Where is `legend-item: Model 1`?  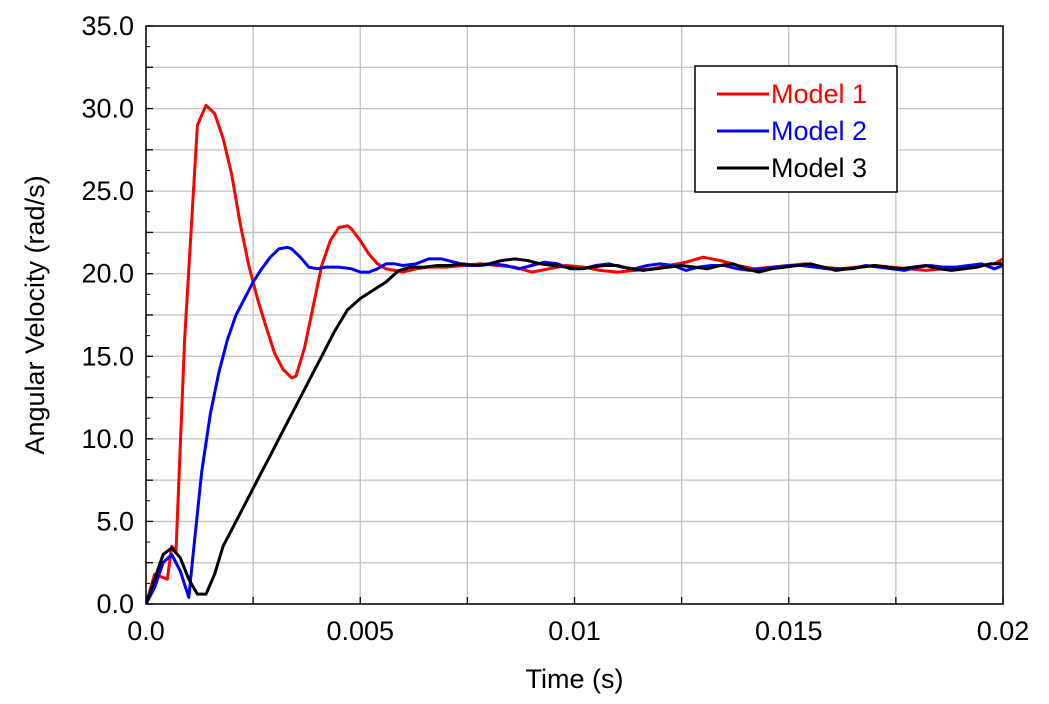
legend-item: Model 1 is located at coordinates (792, 94).